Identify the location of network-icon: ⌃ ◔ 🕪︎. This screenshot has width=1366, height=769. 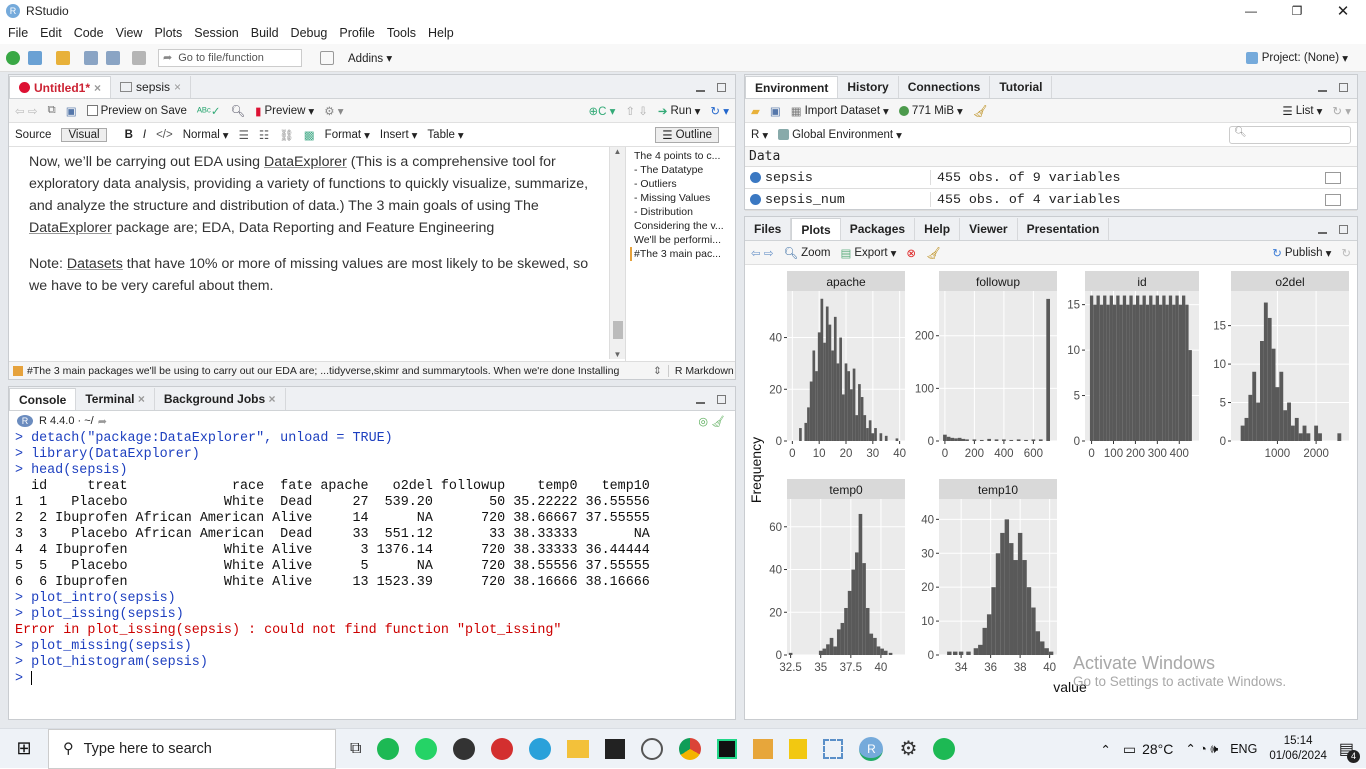
(1202, 749).